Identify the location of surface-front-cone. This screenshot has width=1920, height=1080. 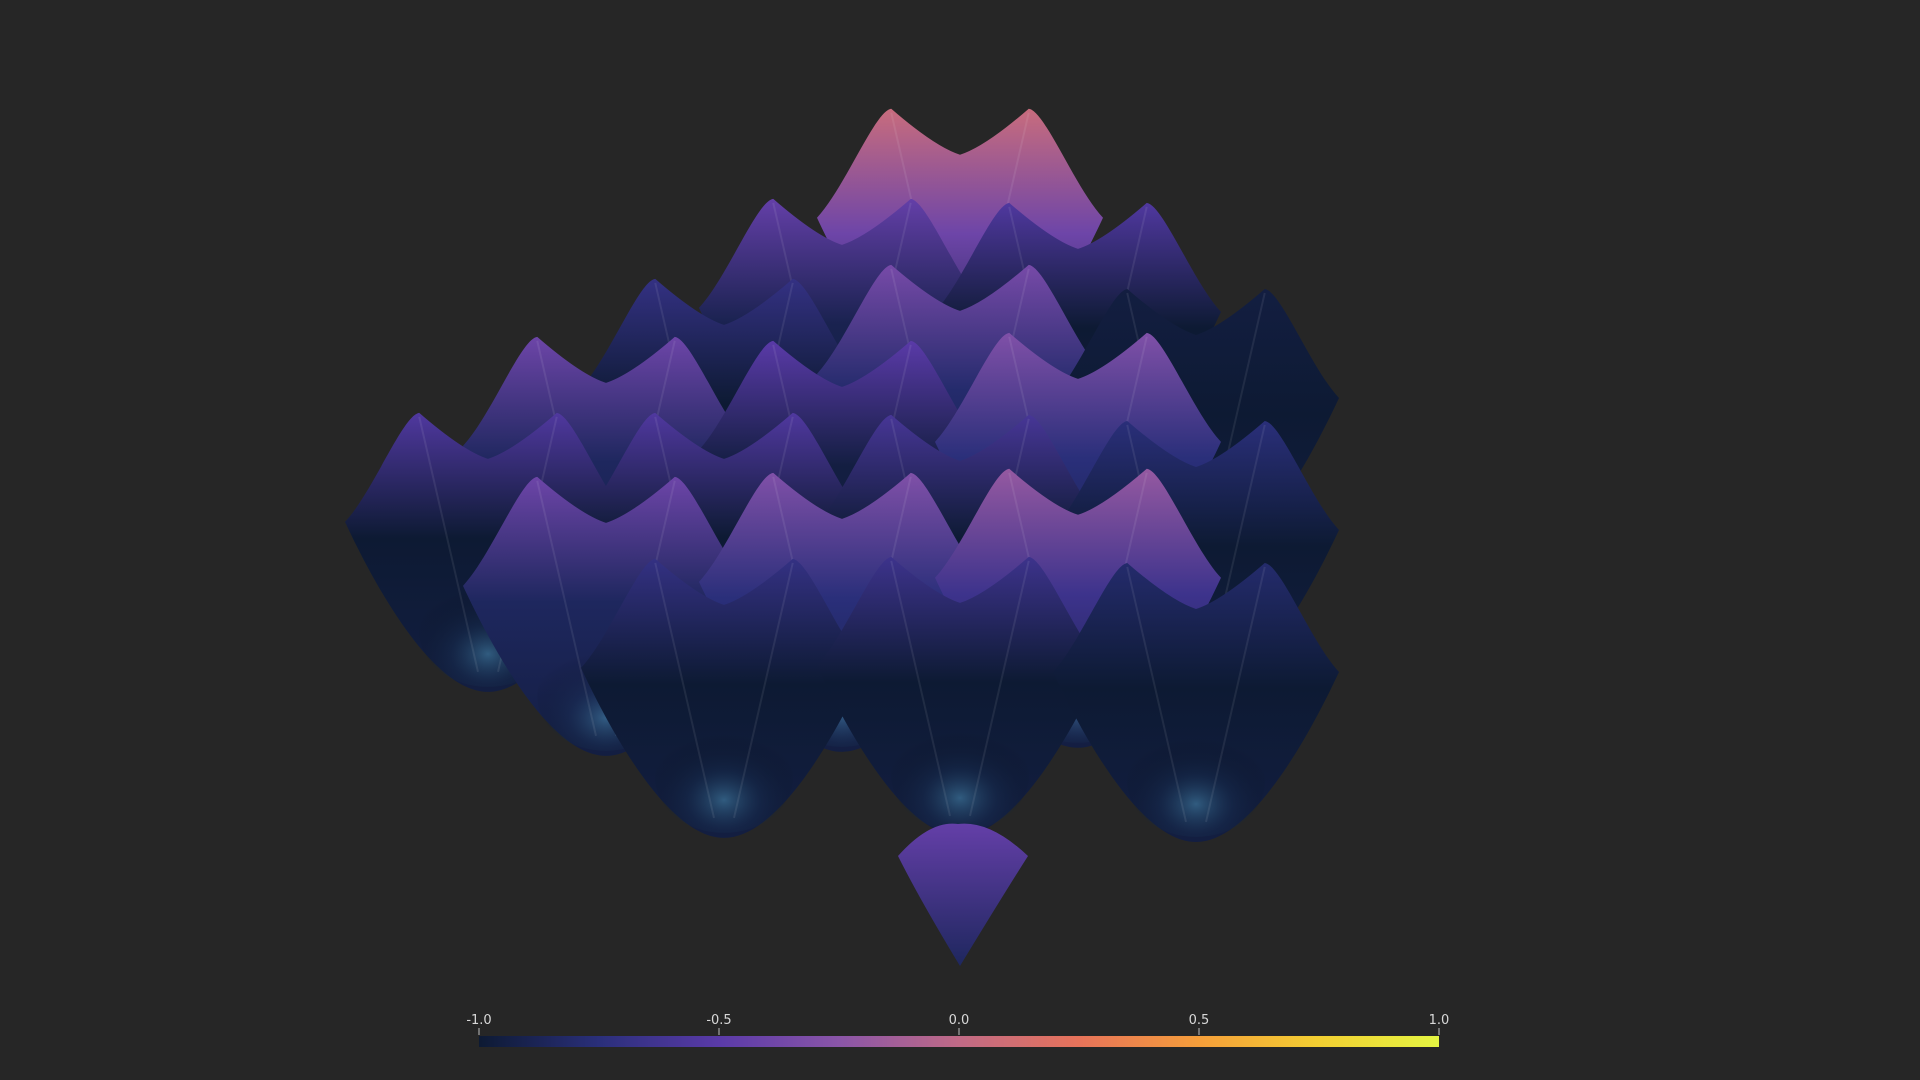
(963, 894).